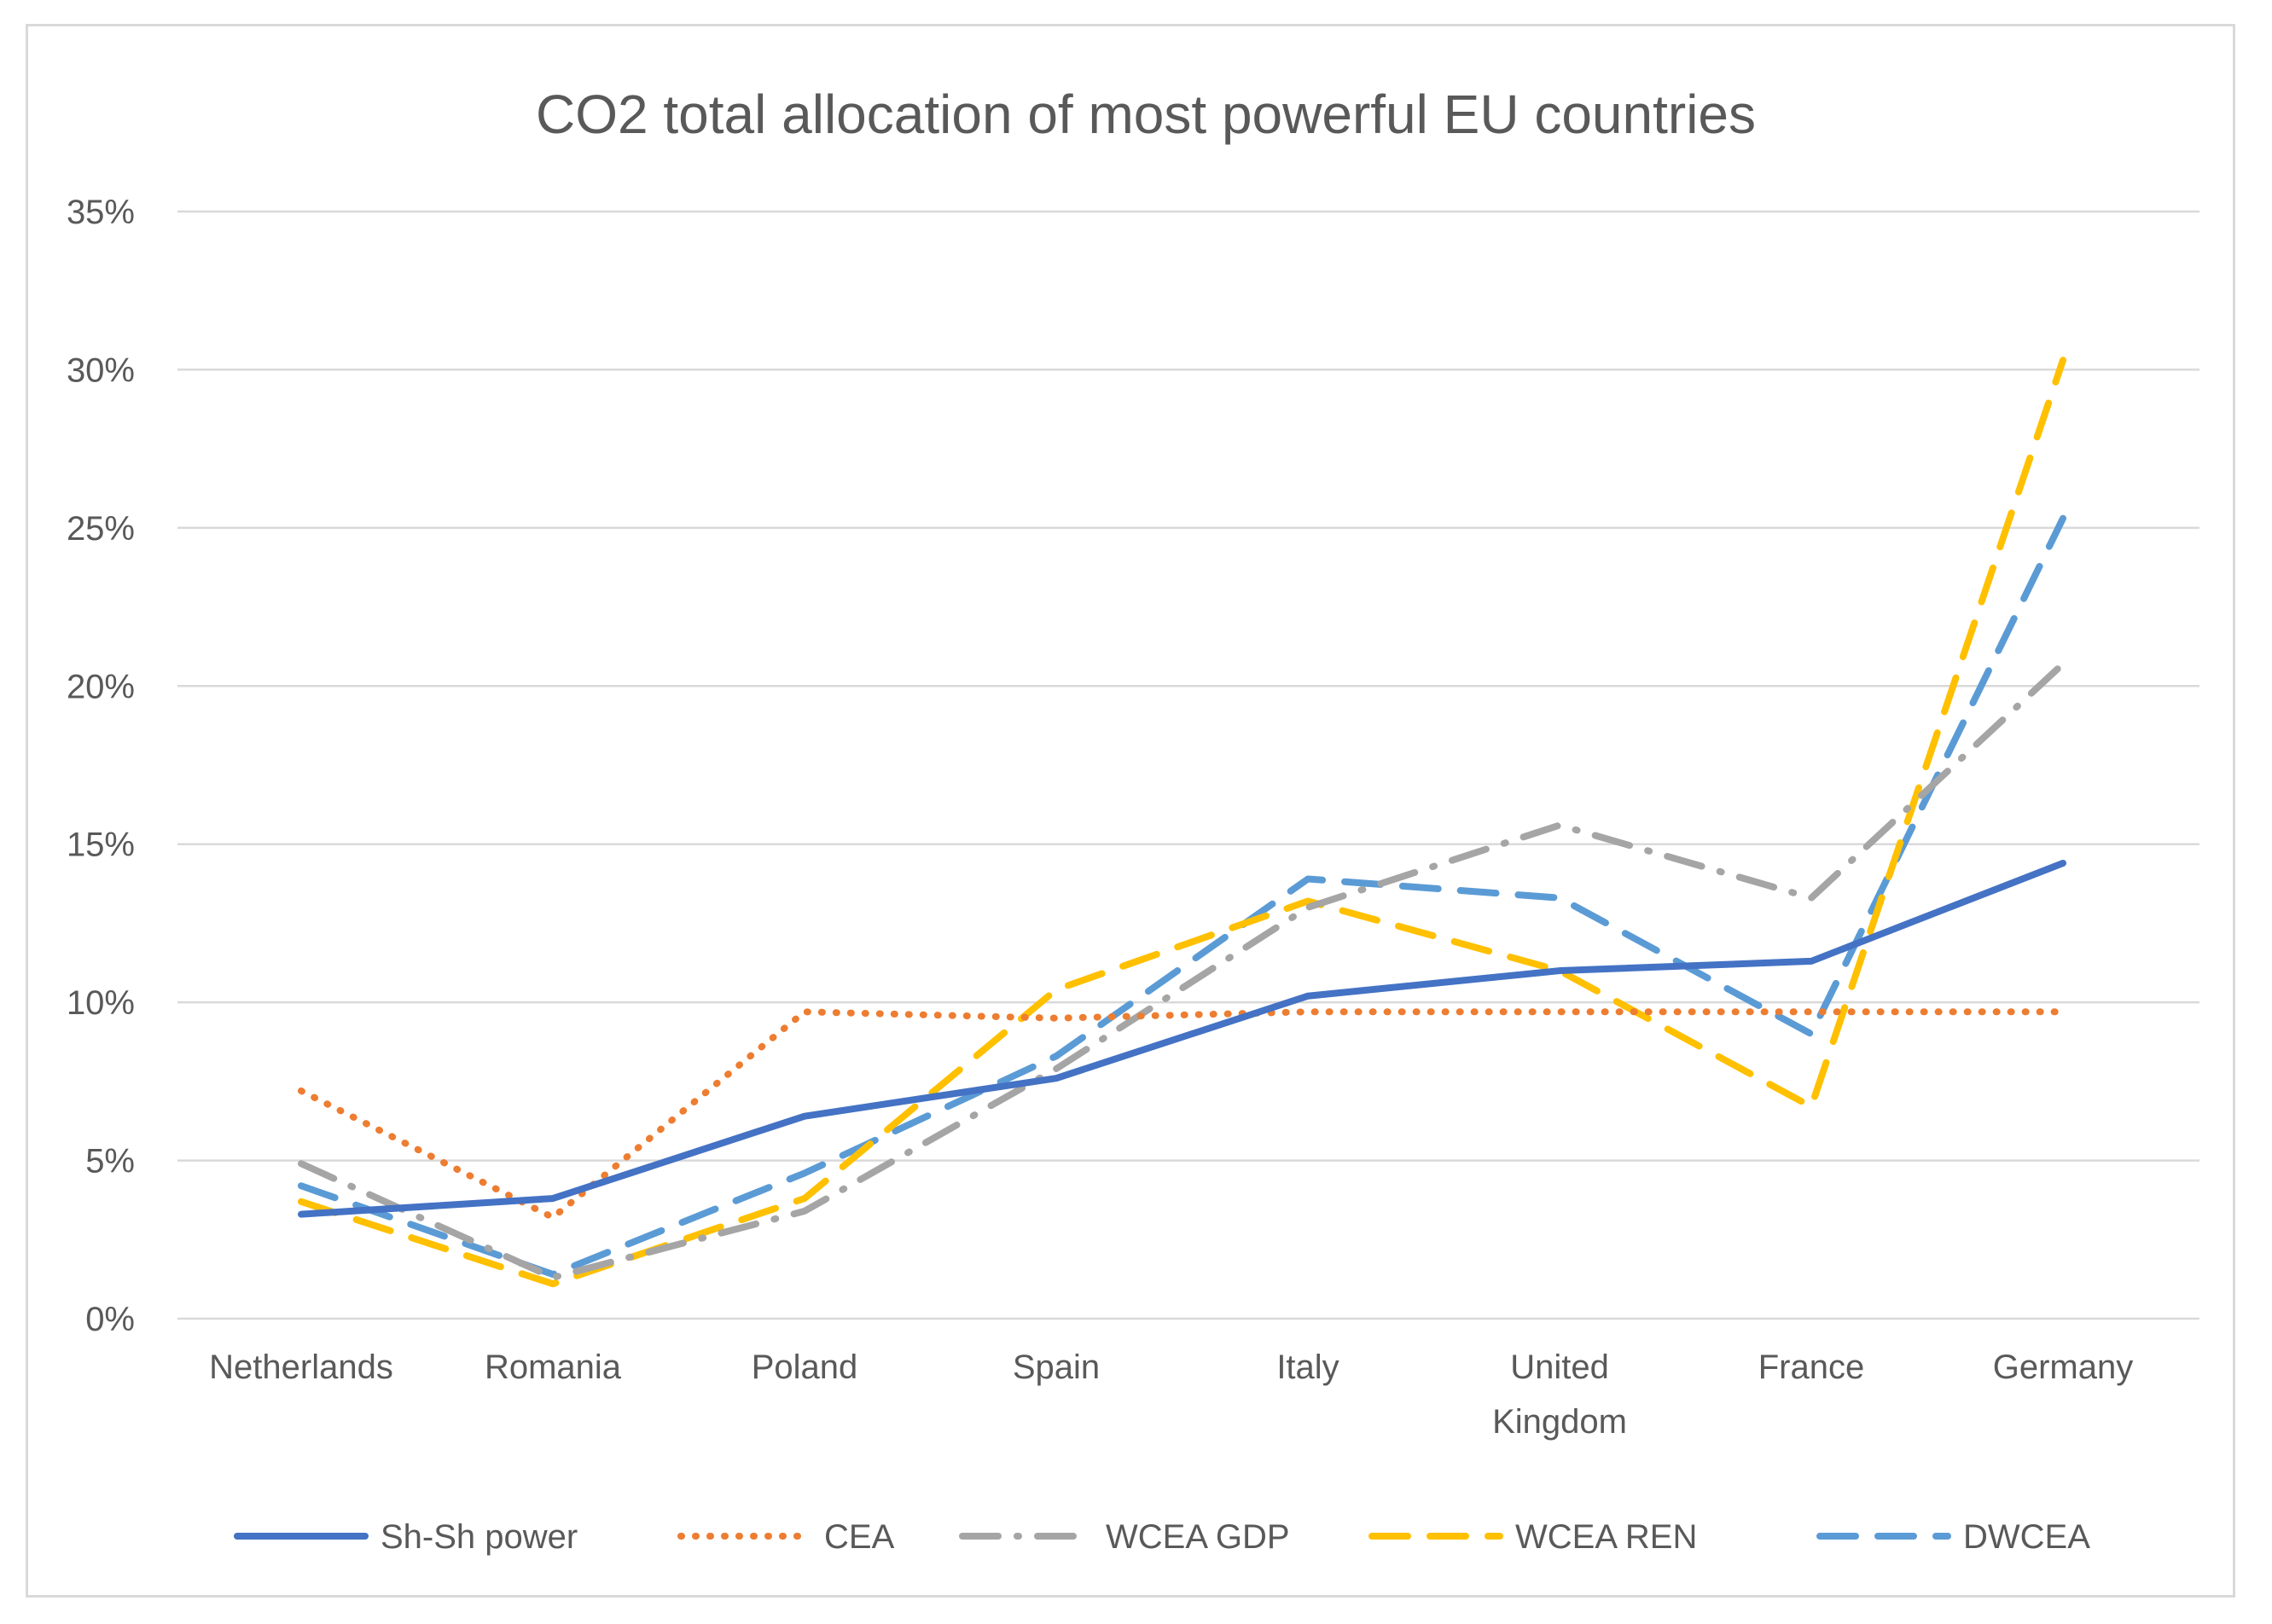 This screenshot has height=1624, width=2272. What do you see at coordinates (1307, 1367) in the screenshot?
I see `x-tick-label: Italy` at bounding box center [1307, 1367].